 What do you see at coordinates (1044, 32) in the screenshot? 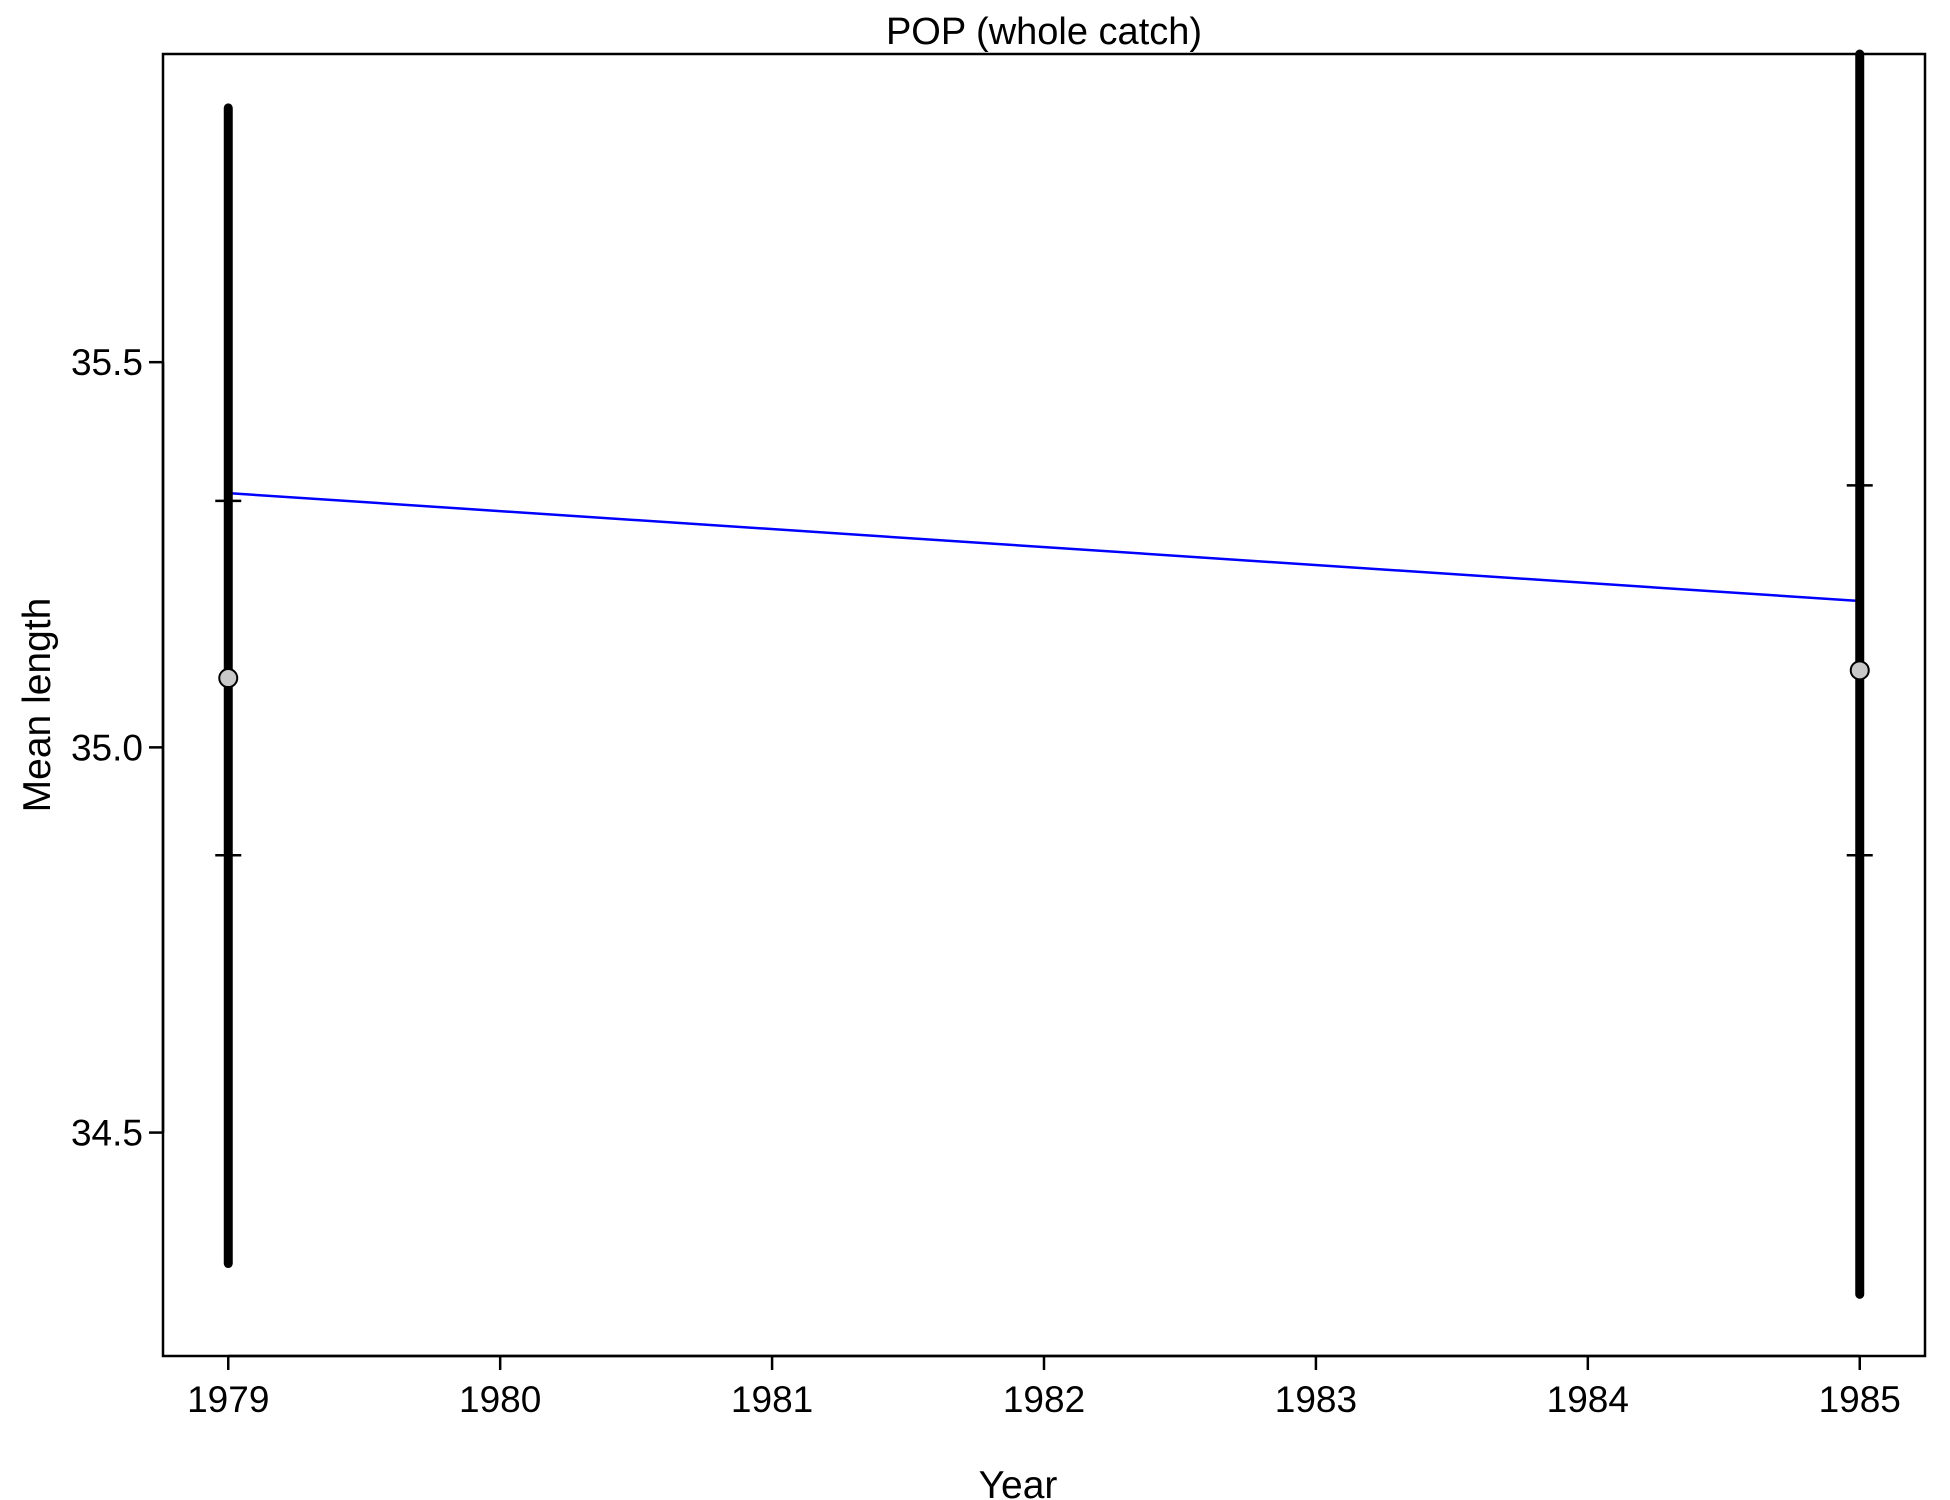
I see `chart-title: POP (whole catch)` at bounding box center [1044, 32].